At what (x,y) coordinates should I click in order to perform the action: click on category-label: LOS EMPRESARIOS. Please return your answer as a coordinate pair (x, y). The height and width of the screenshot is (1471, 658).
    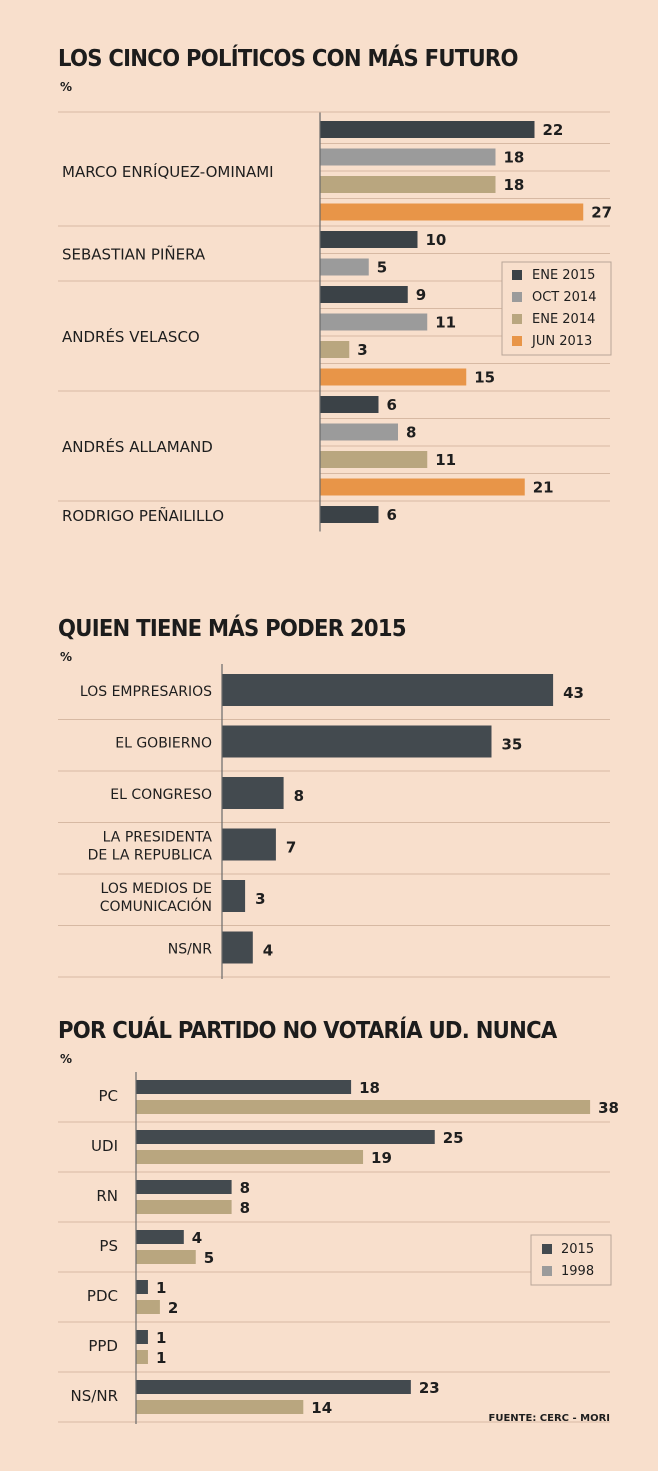
    Looking at the image, I should click on (146, 692).